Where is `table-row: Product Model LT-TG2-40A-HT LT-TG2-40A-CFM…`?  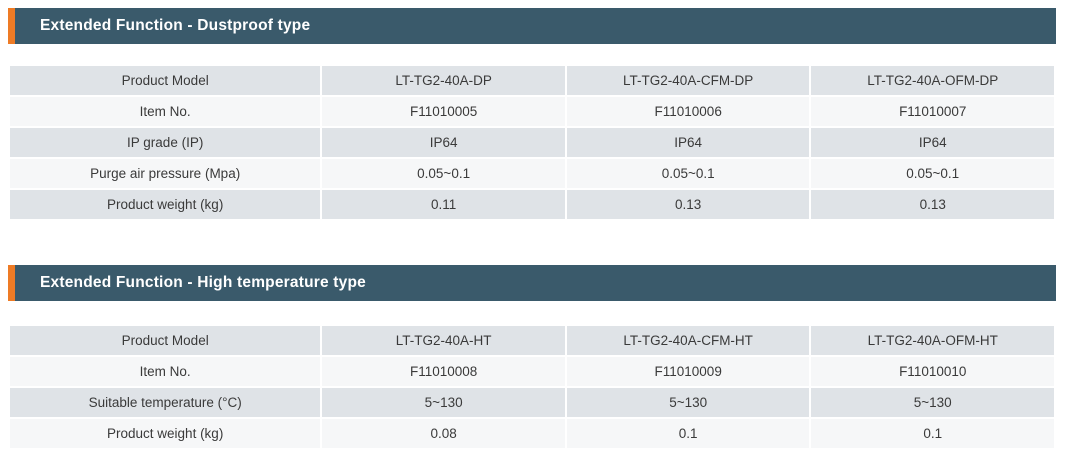 table-row: Product Model LT-TG2-40A-HT LT-TG2-40A-CFM… is located at coordinates (532, 340).